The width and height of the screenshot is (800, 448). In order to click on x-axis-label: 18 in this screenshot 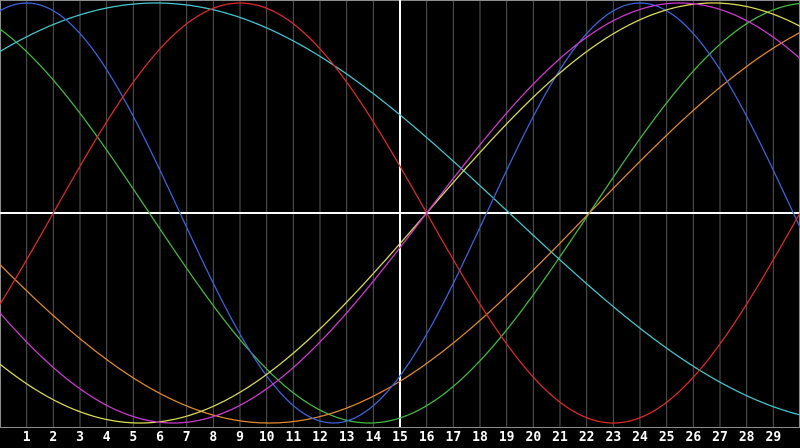, I will do `click(480, 437)`.